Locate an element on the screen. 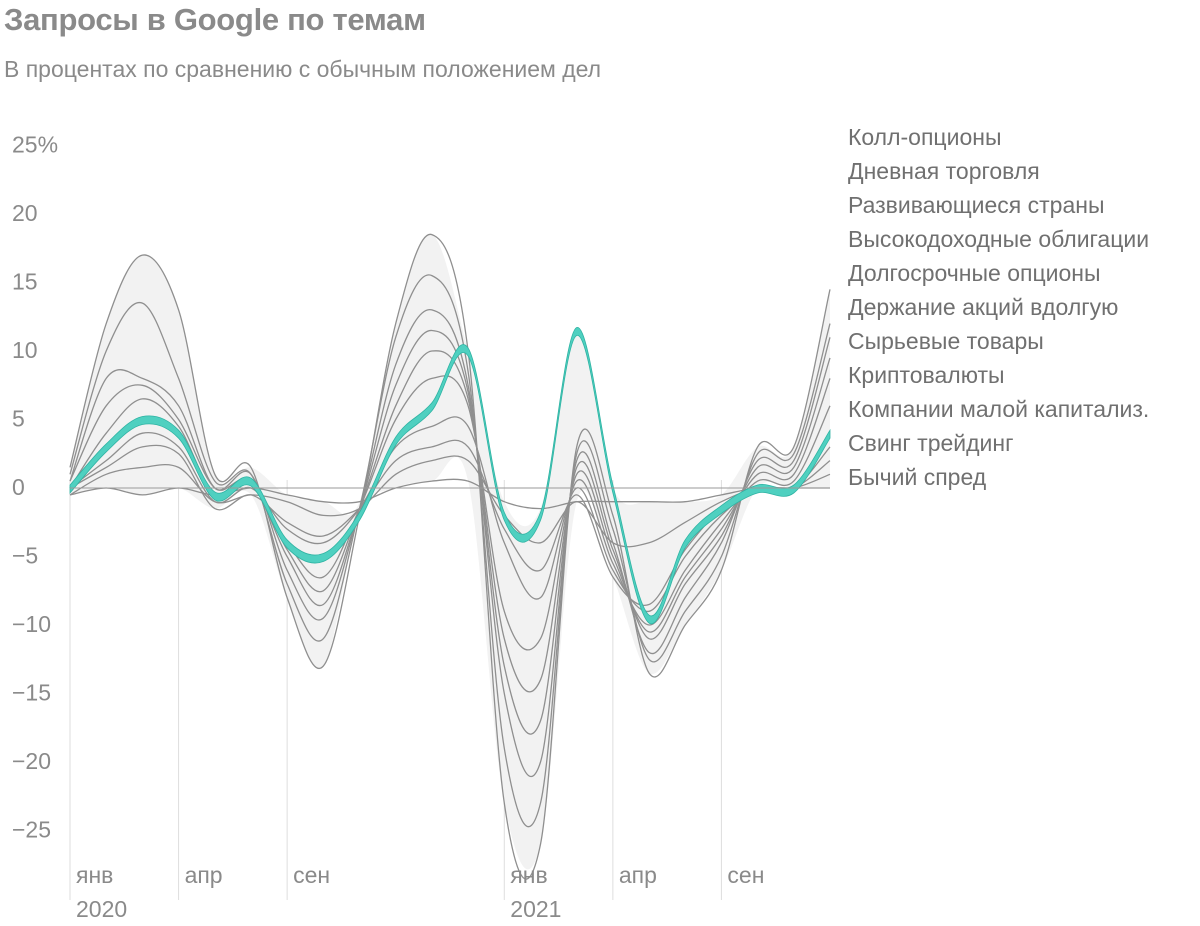  legend-entry: Свинг трейдинг is located at coordinates (930, 443).